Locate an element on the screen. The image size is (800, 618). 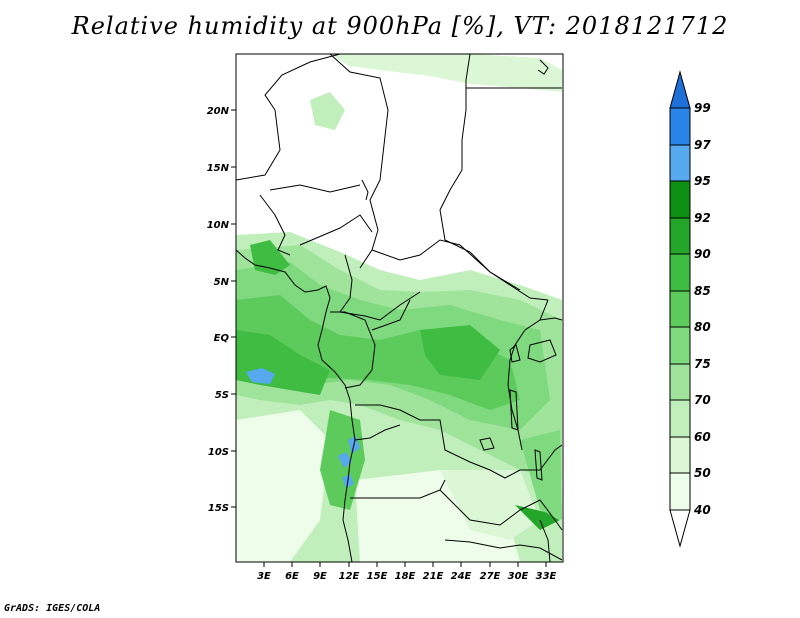
lon-tick-label: 9E is located at coordinates (320, 576).